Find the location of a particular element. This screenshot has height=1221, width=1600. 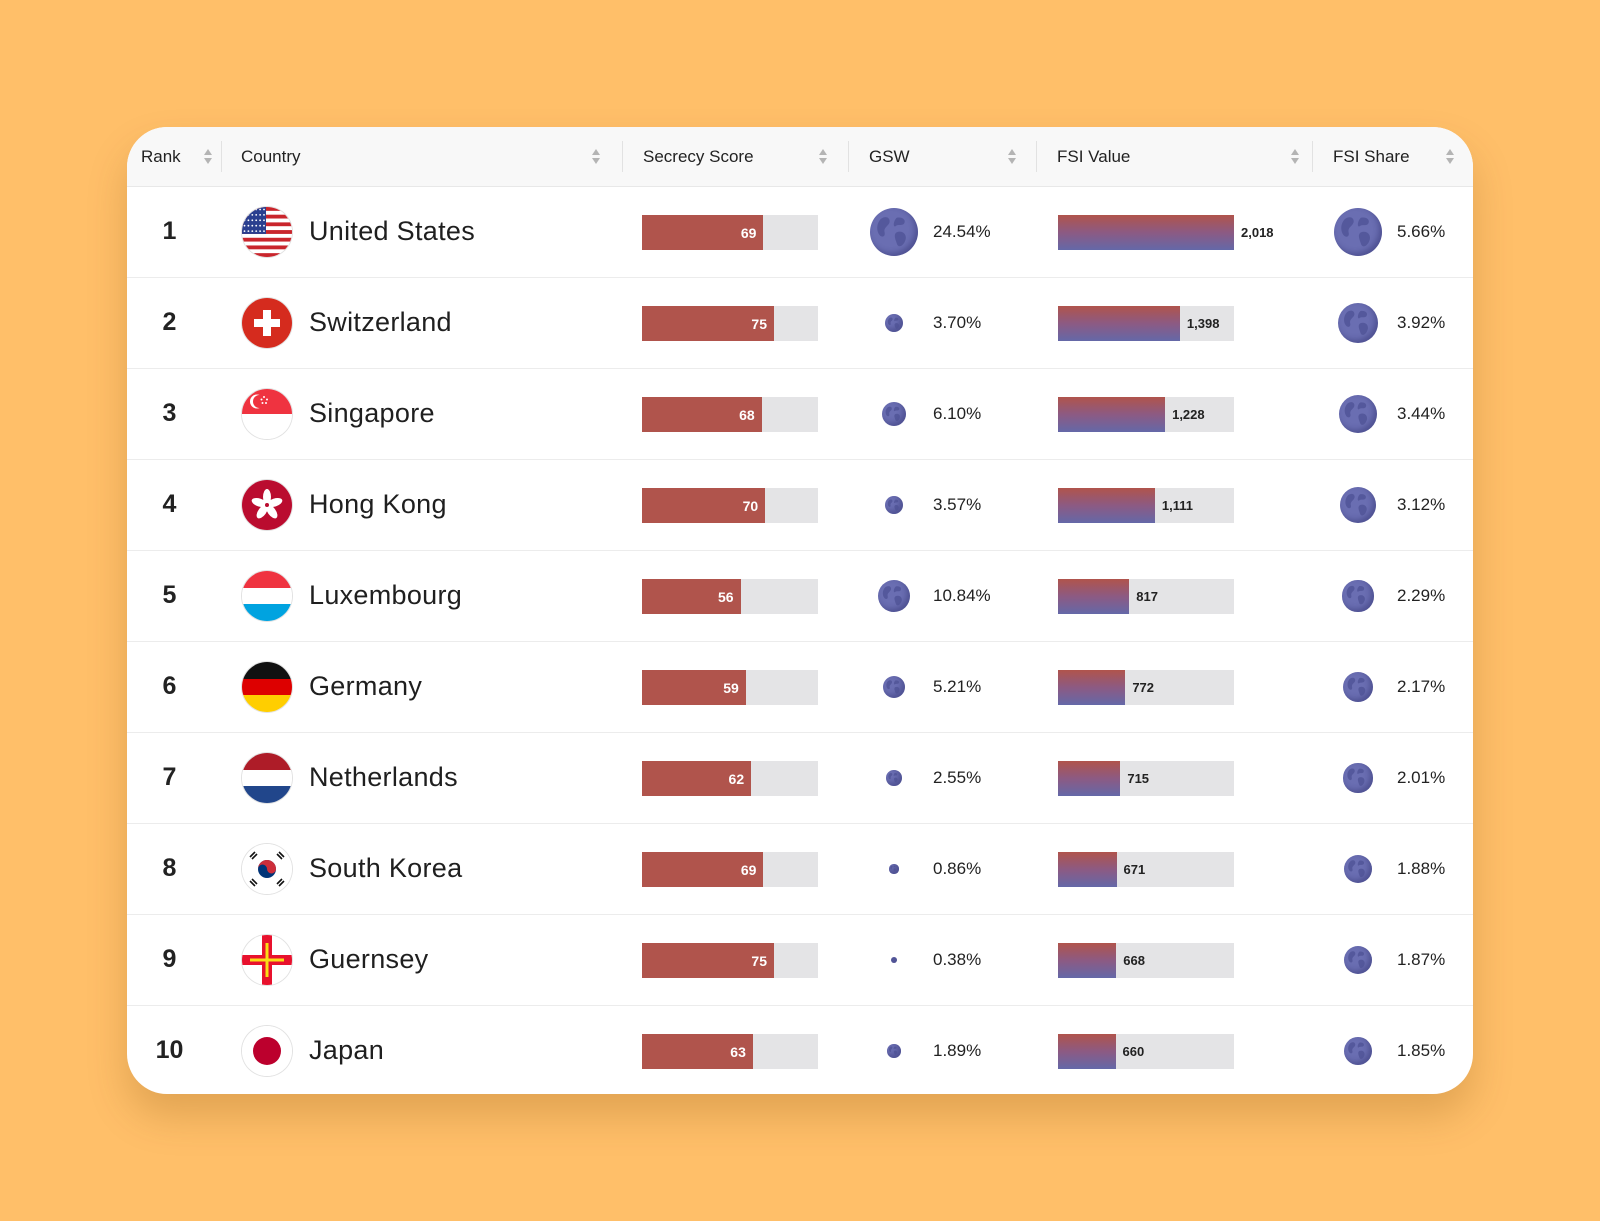

table-row: 10 Japan 63 1.89% 660 1.85% is located at coordinates (800, 1049).